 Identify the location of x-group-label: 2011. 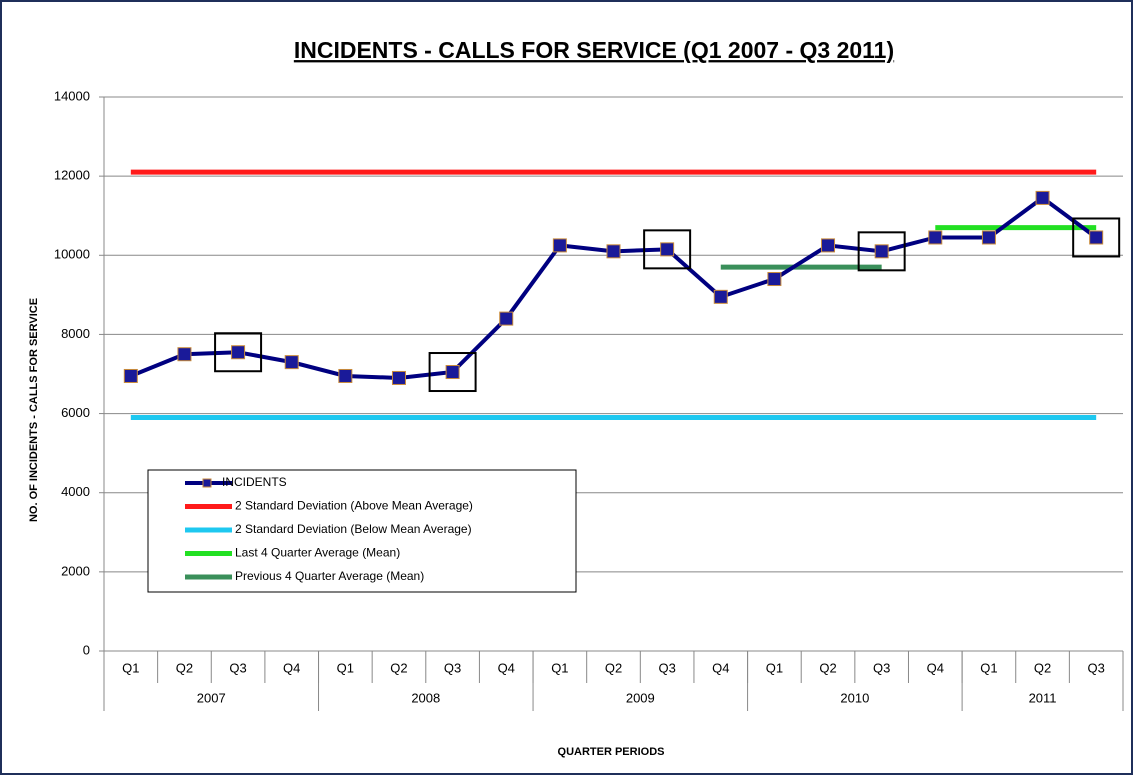
(1043, 697).